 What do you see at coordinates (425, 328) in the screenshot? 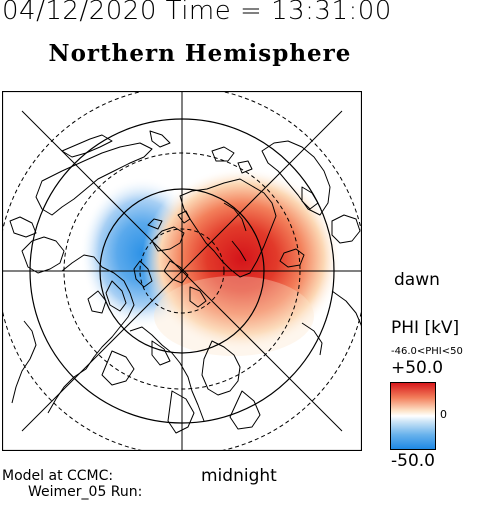
I see `colorbar-title: PHI [kV]` at bounding box center [425, 328].